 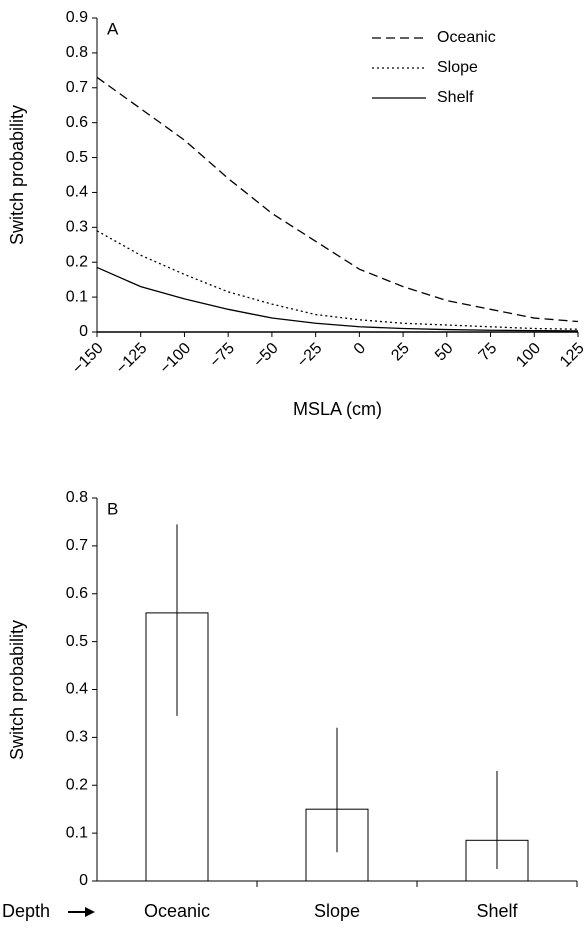 What do you see at coordinates (400, 352) in the screenshot?
I see `x-tick-label: 25` at bounding box center [400, 352].